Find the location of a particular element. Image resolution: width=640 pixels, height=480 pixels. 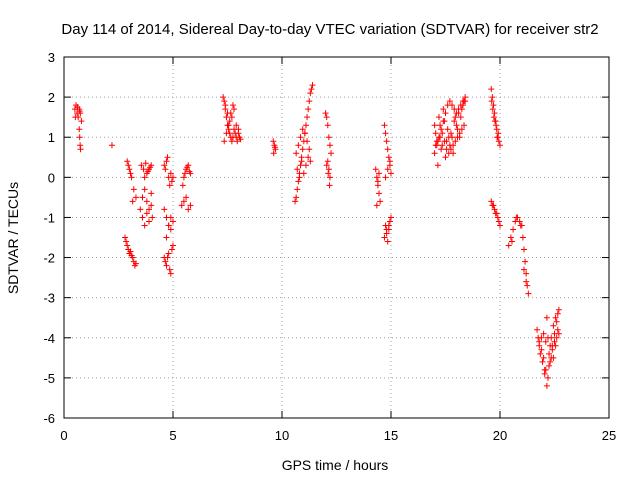

y-tick-label: -2 is located at coordinates (49, 258).